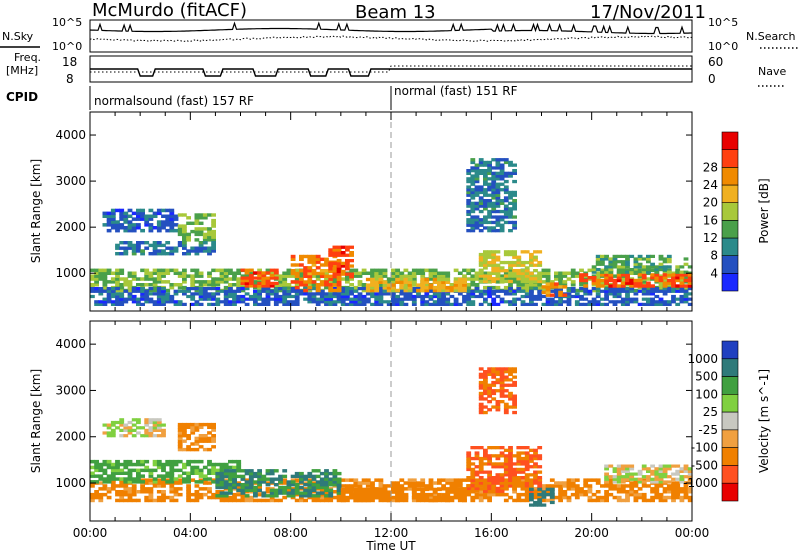  What do you see at coordinates (456, 91) in the screenshot?
I see `cpid-segment-2: normal (fast) 151 RF` at bounding box center [456, 91].